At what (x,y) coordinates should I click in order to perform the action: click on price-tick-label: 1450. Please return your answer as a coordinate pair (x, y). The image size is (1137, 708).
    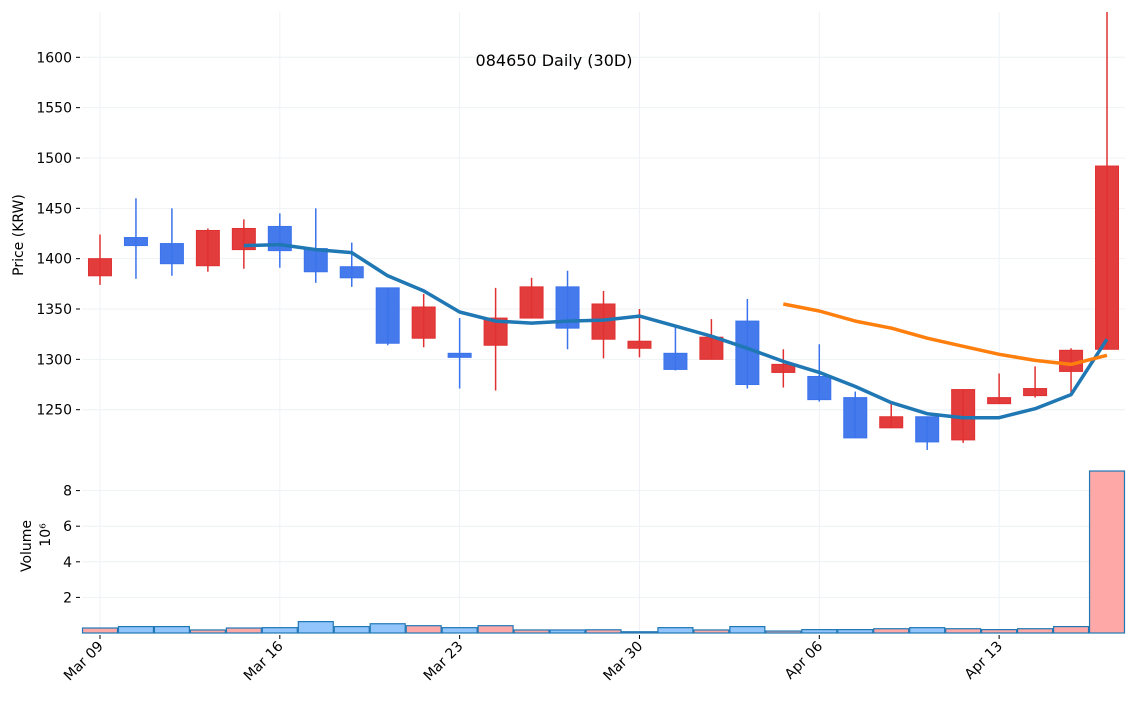
    Looking at the image, I should click on (54, 209).